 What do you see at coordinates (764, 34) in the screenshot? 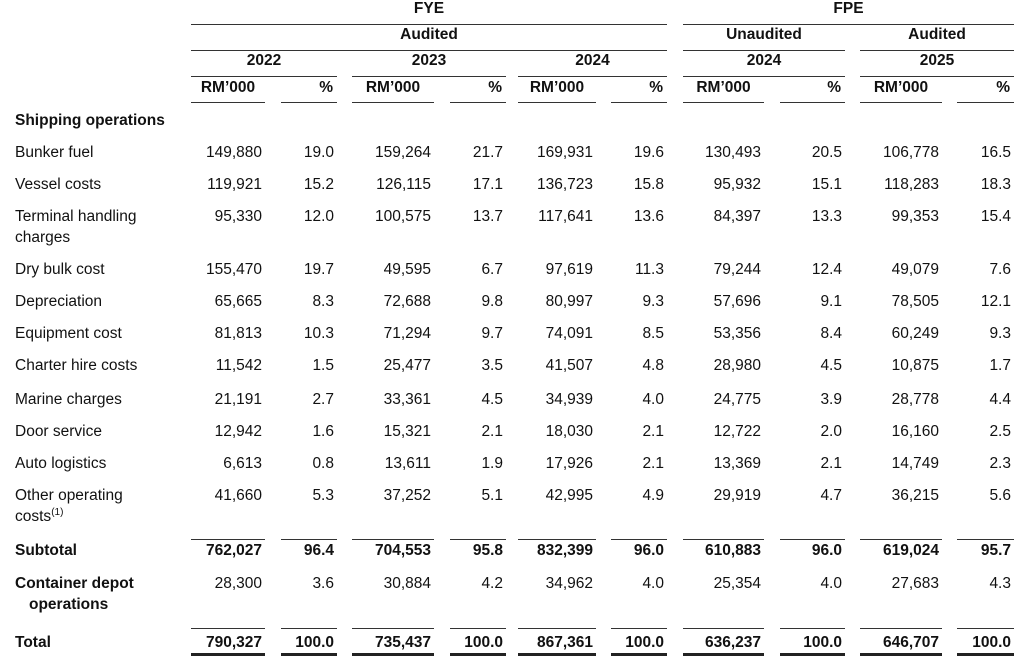
I see `header-unaudited: Unaudited` at bounding box center [764, 34].